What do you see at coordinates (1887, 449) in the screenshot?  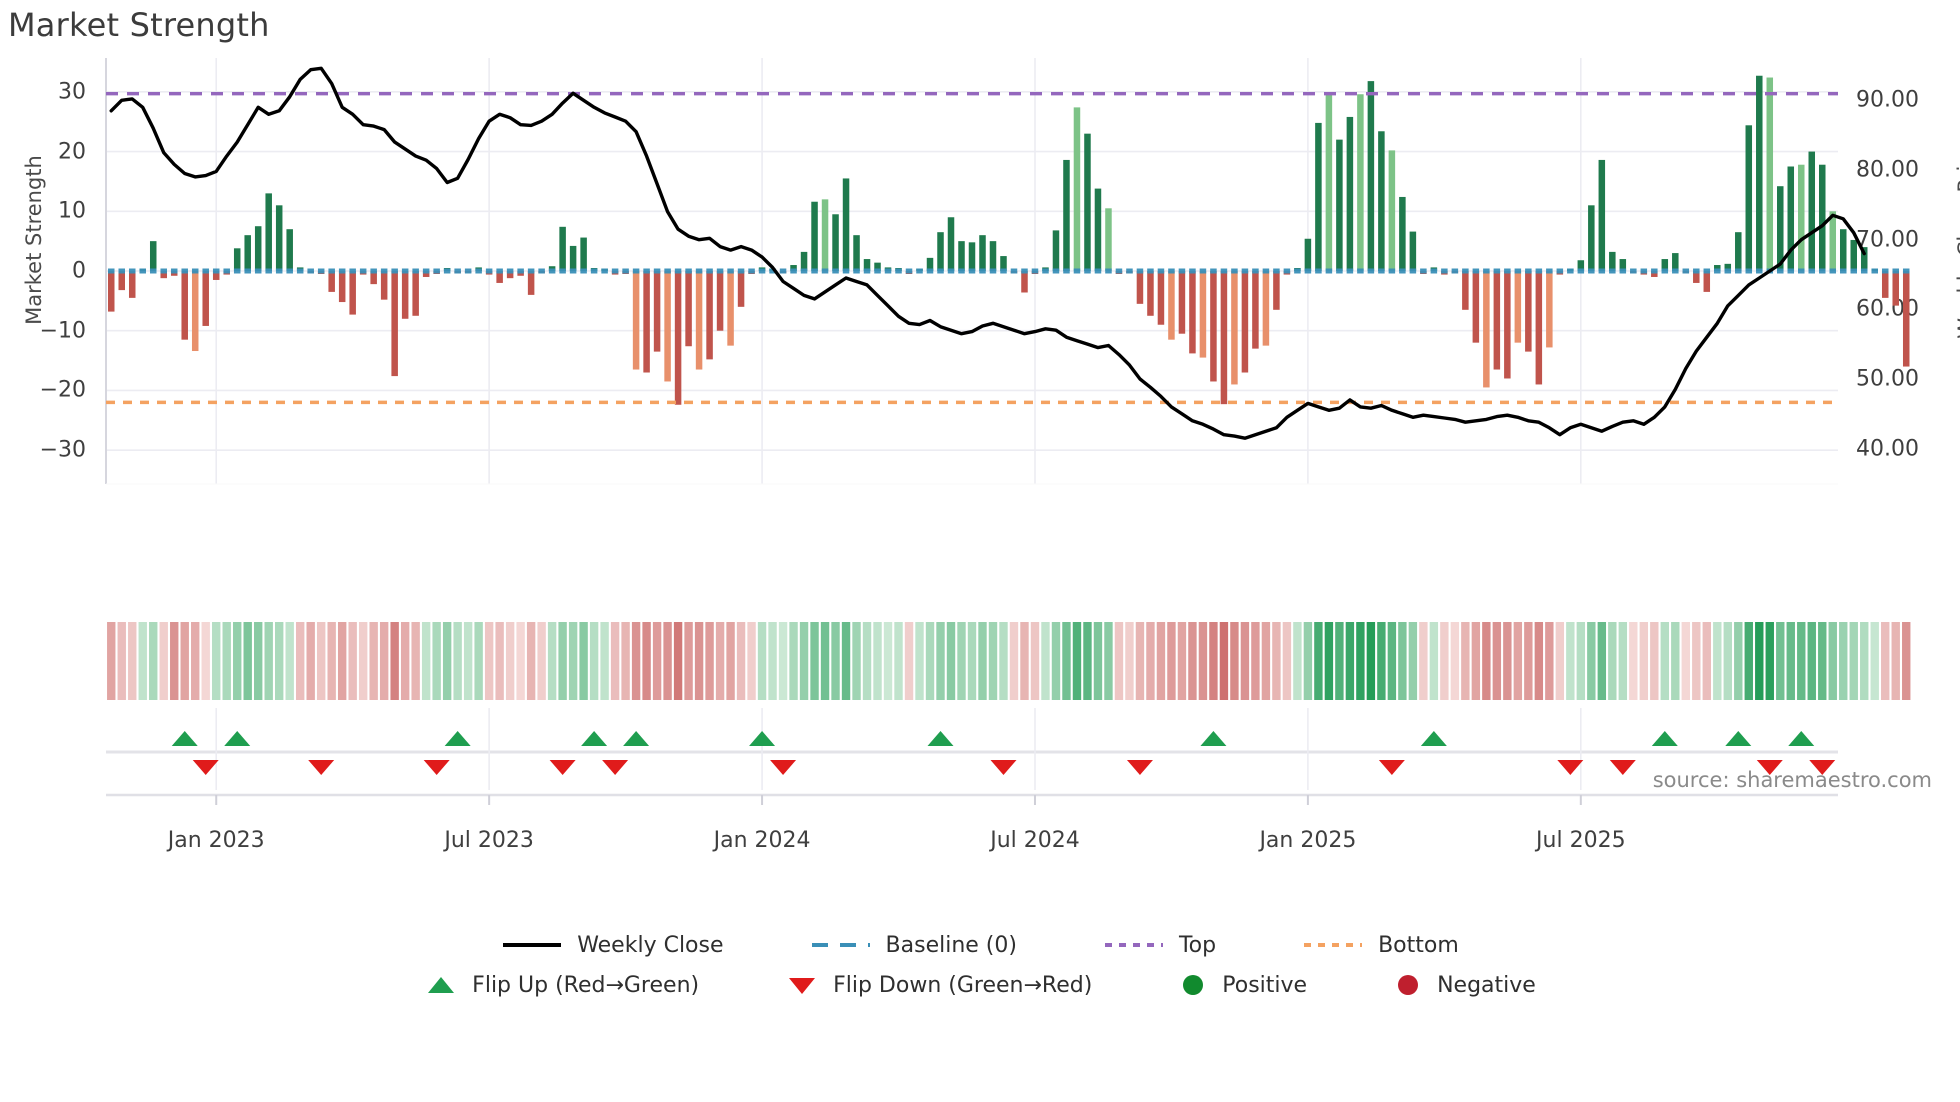 I see `y-tick-right: 40.00` at bounding box center [1887, 449].